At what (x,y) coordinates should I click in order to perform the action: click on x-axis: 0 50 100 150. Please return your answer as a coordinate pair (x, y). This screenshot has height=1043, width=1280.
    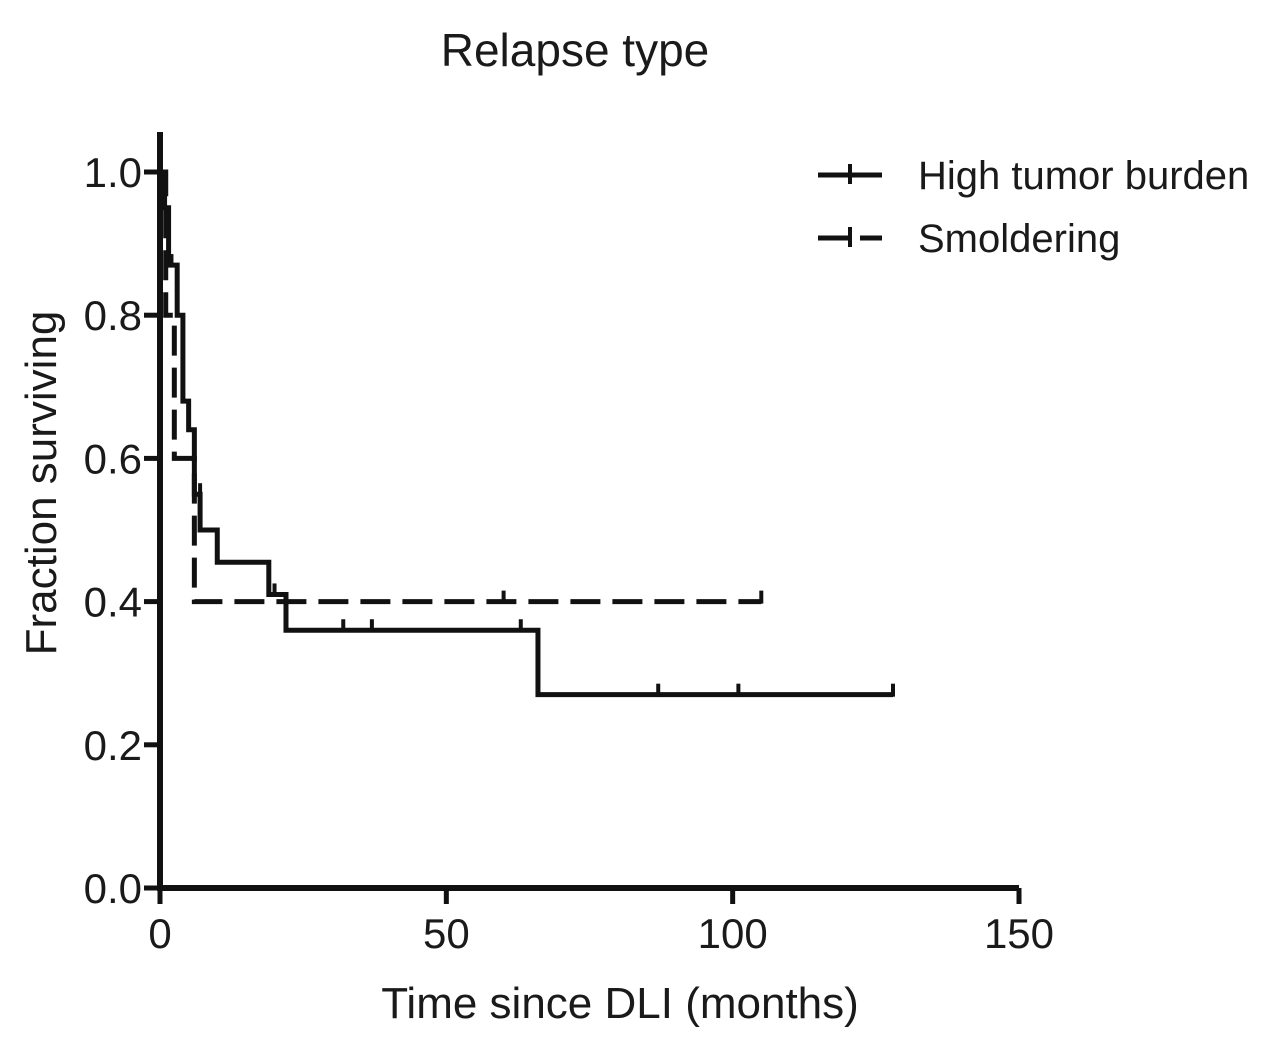
    Looking at the image, I should click on (601, 921).